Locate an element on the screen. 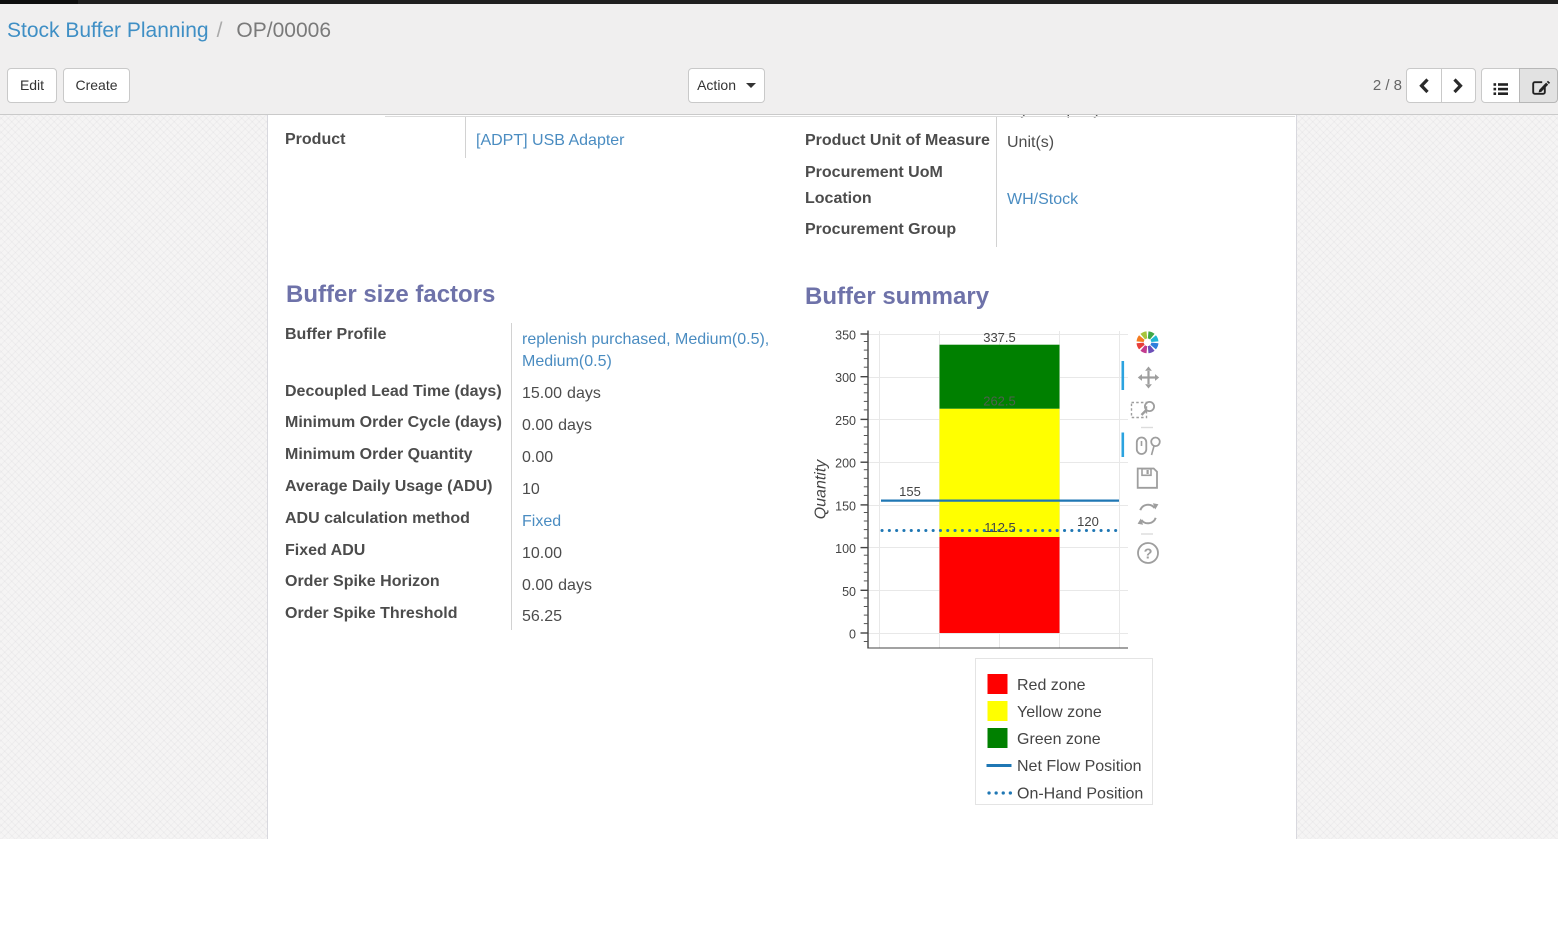 This screenshot has width=1558, height=925. svg-text: 200 is located at coordinates (845, 464).